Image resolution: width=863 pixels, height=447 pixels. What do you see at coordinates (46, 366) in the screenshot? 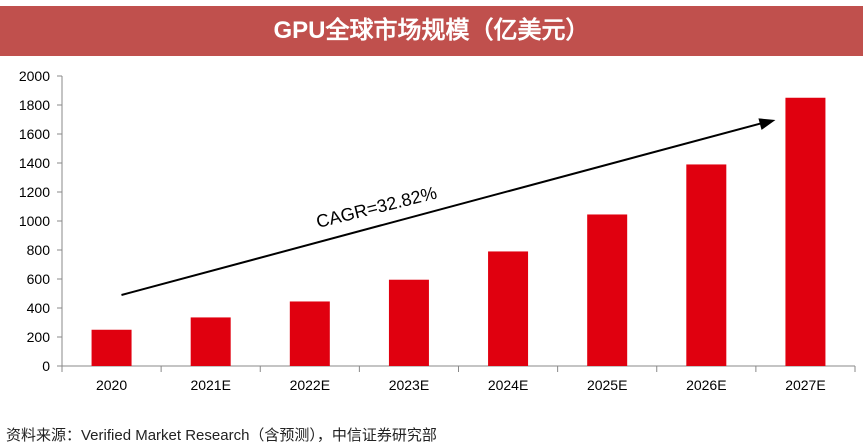
I see `y-tick-label: 0` at bounding box center [46, 366].